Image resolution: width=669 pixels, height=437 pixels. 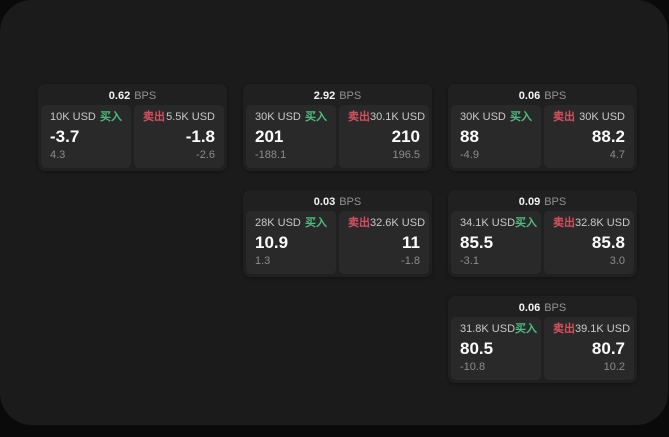 I want to click on sell-amount: 30.1K USD, so click(x=398, y=117).